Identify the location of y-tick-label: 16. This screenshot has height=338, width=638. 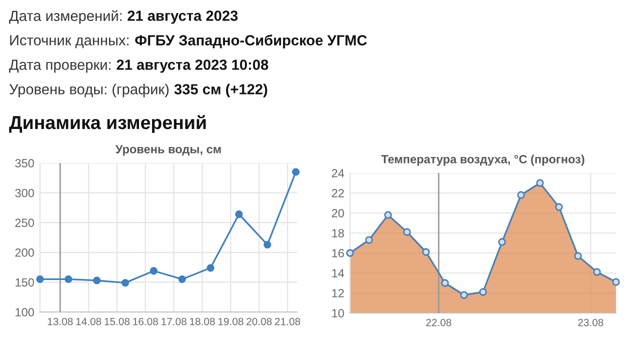
(338, 253).